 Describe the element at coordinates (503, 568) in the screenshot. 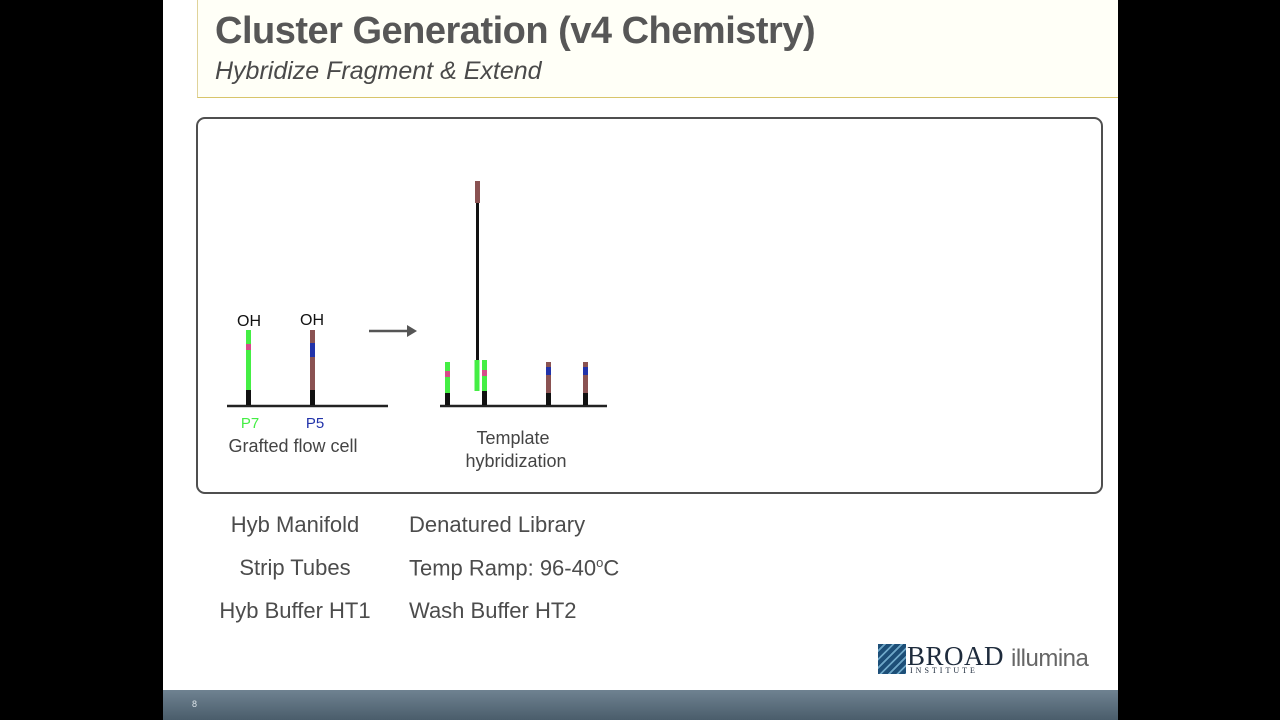

I see `temp-ramp-text: Temp Ramp: 96-40` at that location.